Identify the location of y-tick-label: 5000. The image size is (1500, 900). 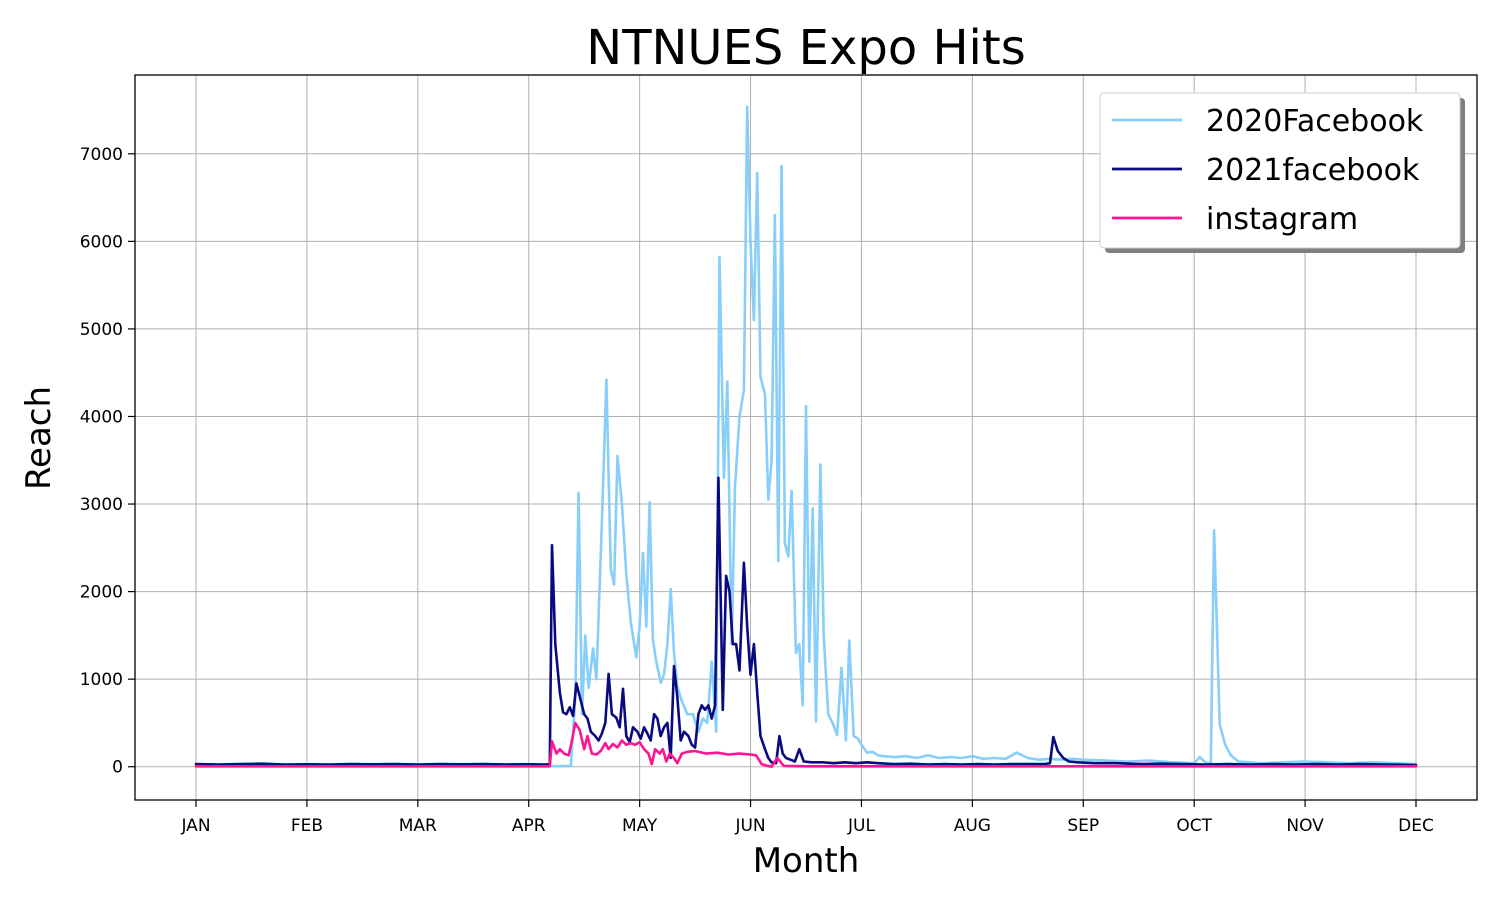
(101, 330).